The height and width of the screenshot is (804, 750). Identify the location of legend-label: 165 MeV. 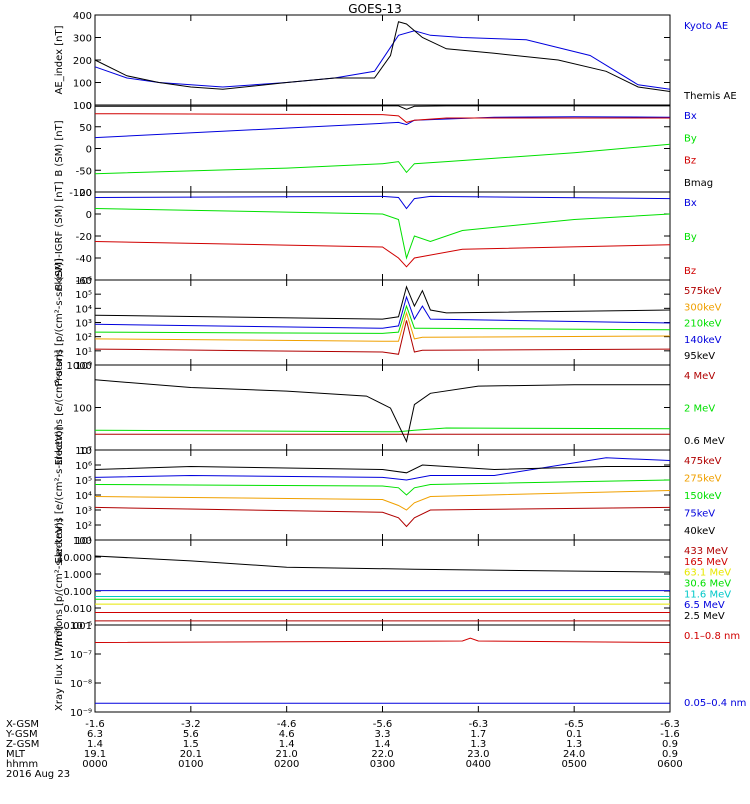
(706, 562).